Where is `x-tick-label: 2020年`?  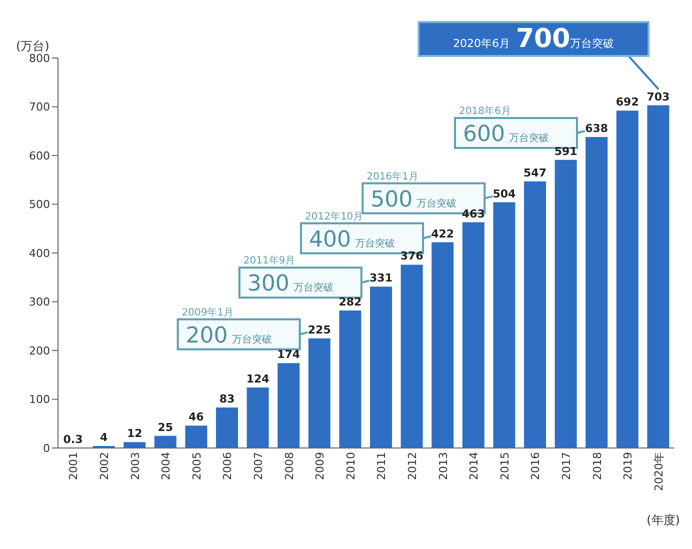 x-tick-label: 2020年 is located at coordinates (659, 471).